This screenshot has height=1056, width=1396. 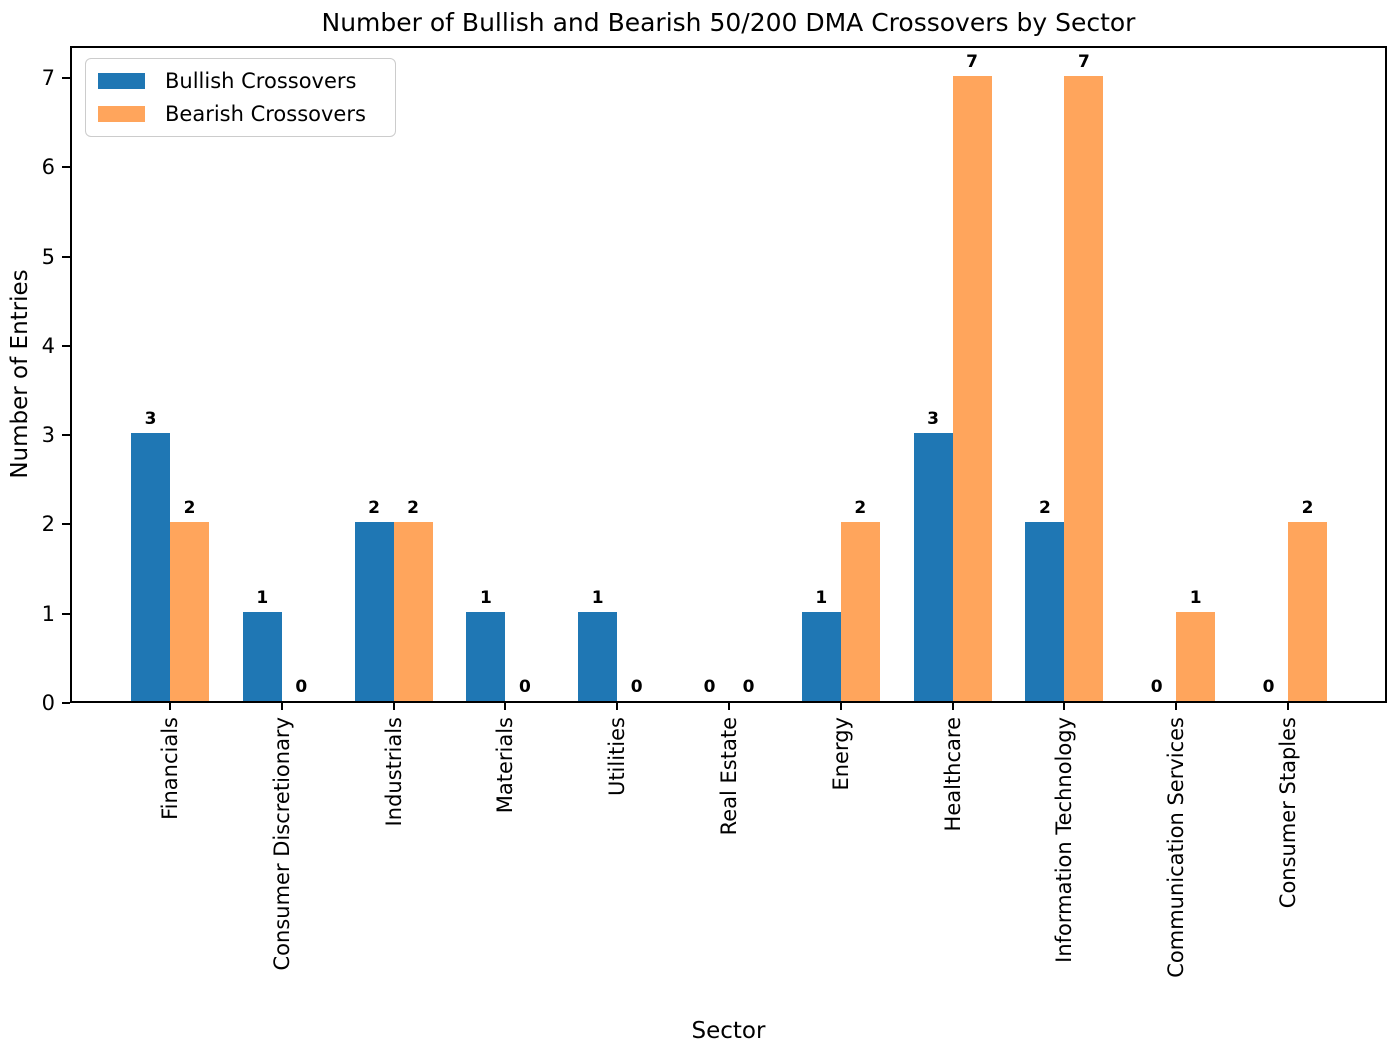 What do you see at coordinates (150, 567) in the screenshot?
I see `bar-bullish-crossovers-financials` at bounding box center [150, 567].